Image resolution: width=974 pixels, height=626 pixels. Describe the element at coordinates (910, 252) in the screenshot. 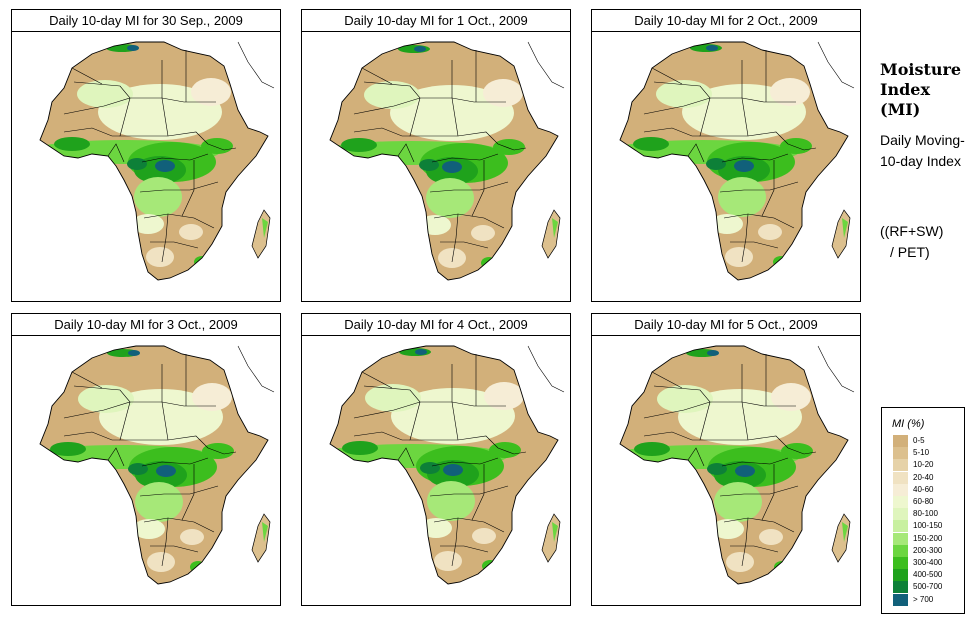

I see `formula-line-2: / PET)` at that location.